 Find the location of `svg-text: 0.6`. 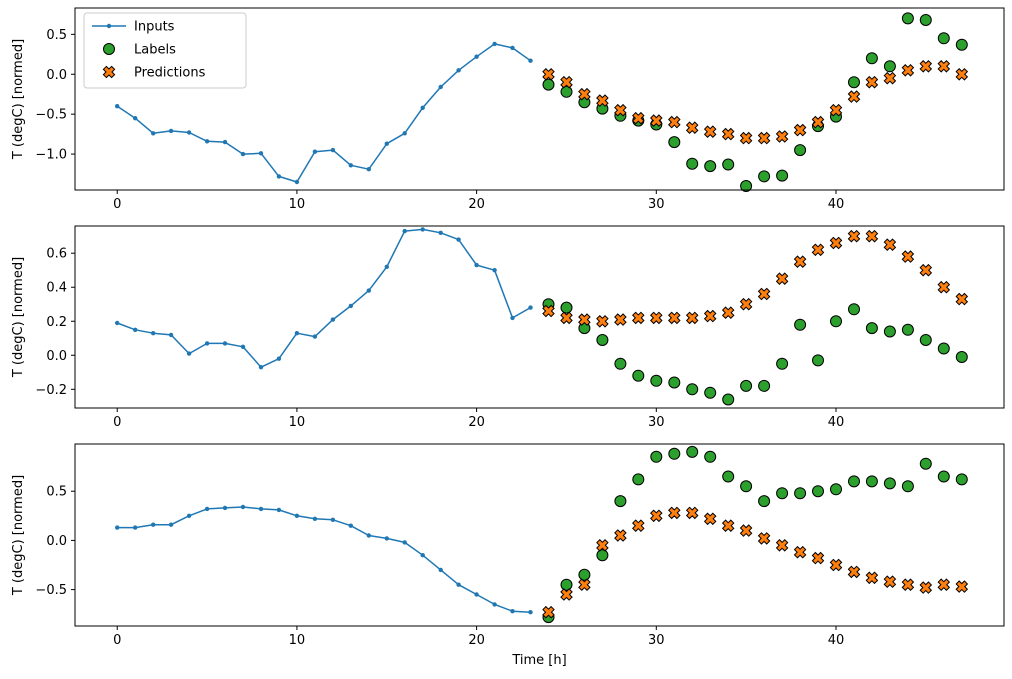

svg-text: 0.6 is located at coordinates (56, 254).